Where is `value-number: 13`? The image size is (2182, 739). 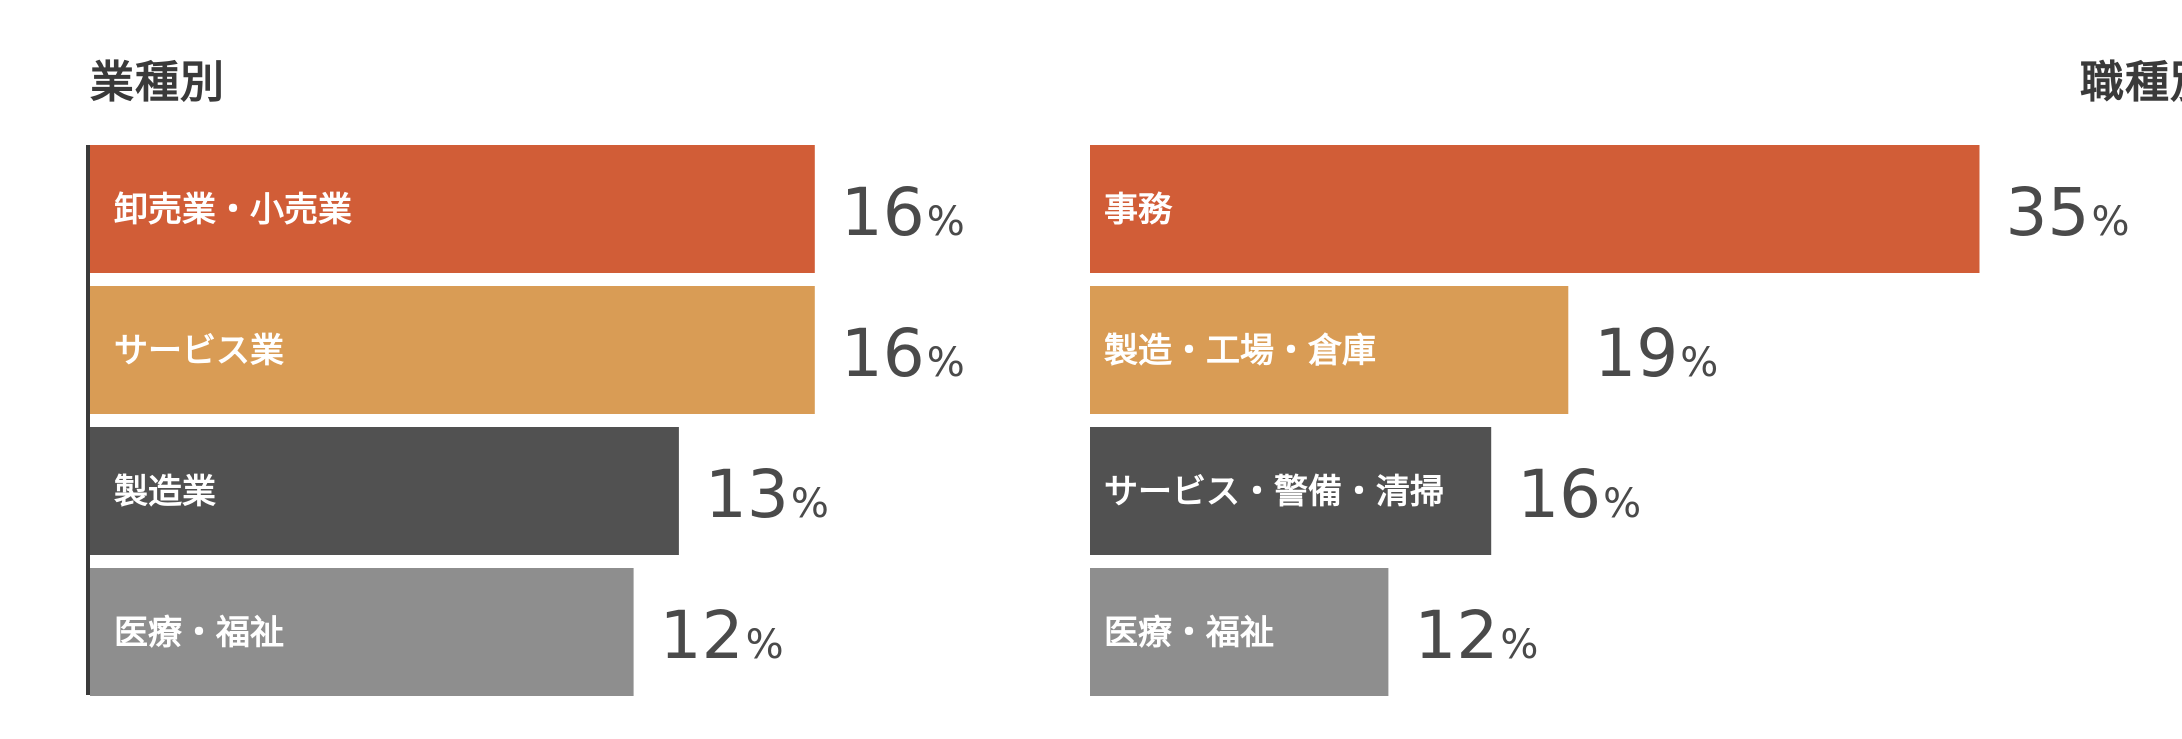
value-number: 13 is located at coordinates (747, 494).